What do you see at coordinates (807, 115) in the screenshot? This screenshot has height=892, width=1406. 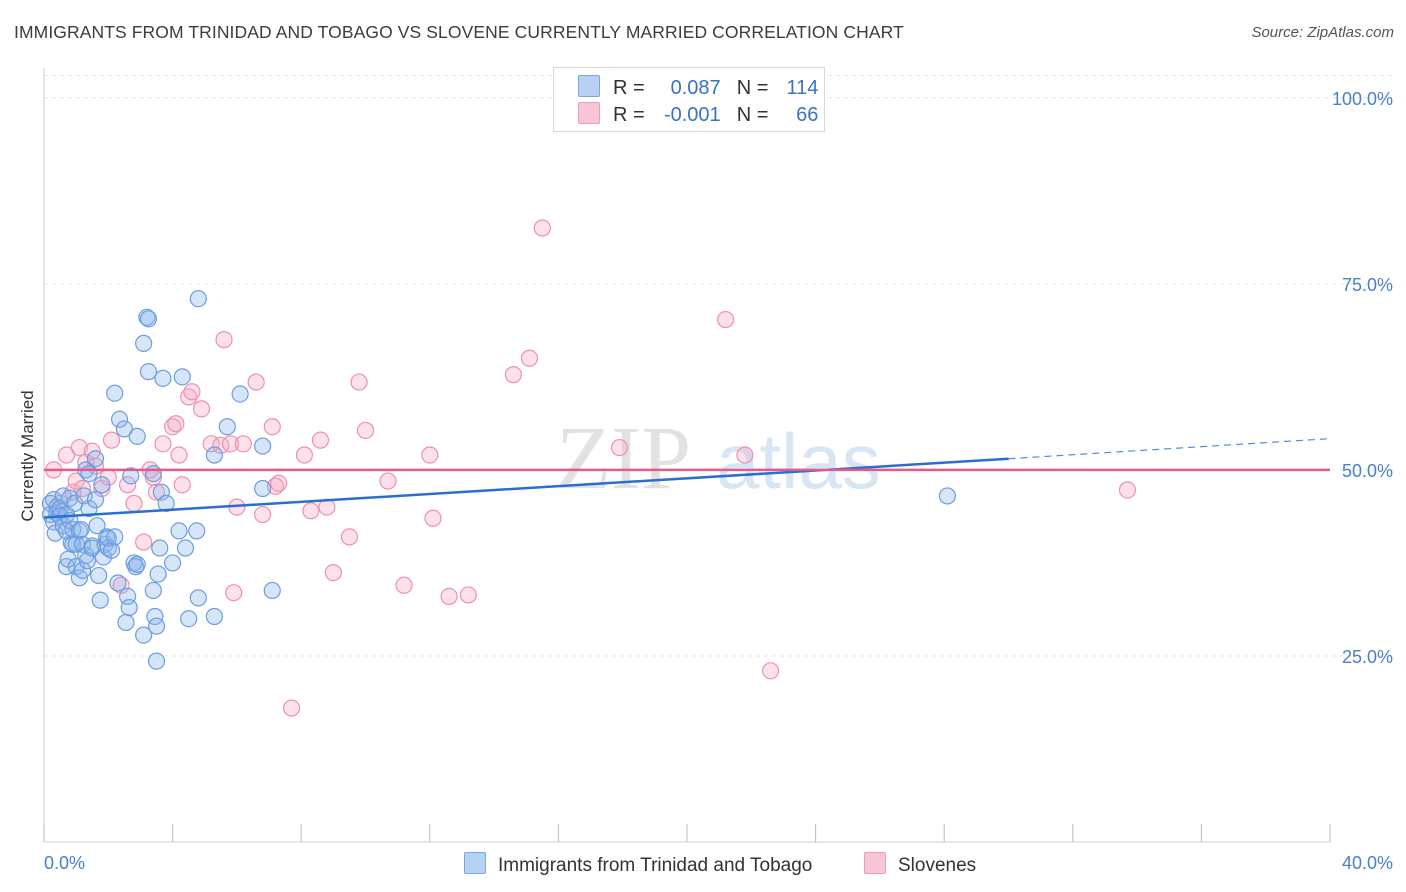 I see `legend-n-value: 66` at bounding box center [807, 115].